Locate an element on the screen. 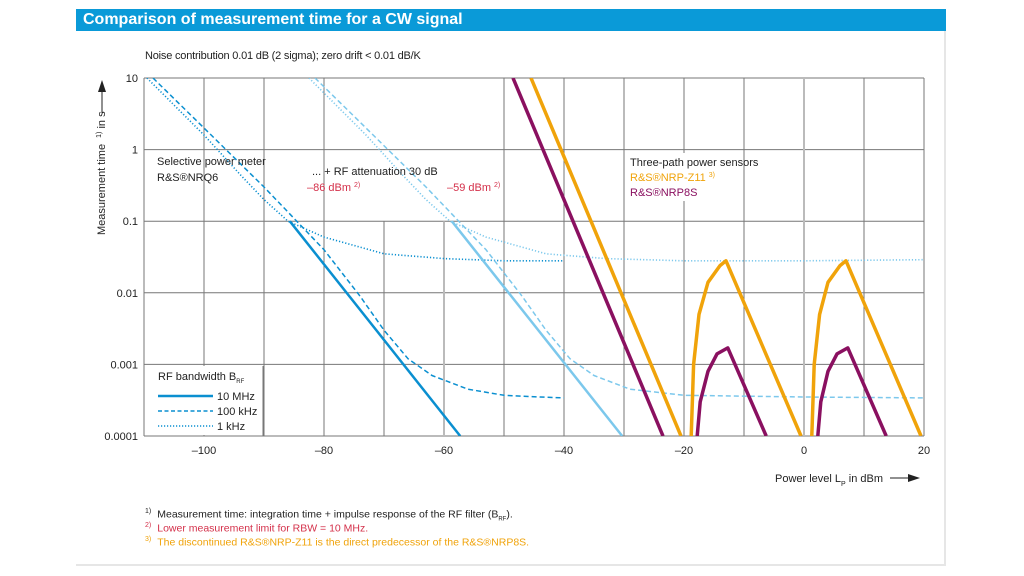  y-tick-label: 0.01 is located at coordinates (127, 294).